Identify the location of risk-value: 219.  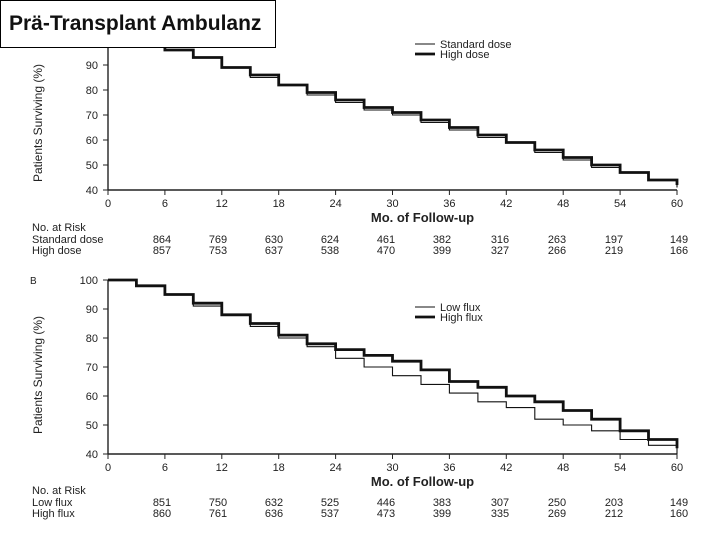
(614, 251).